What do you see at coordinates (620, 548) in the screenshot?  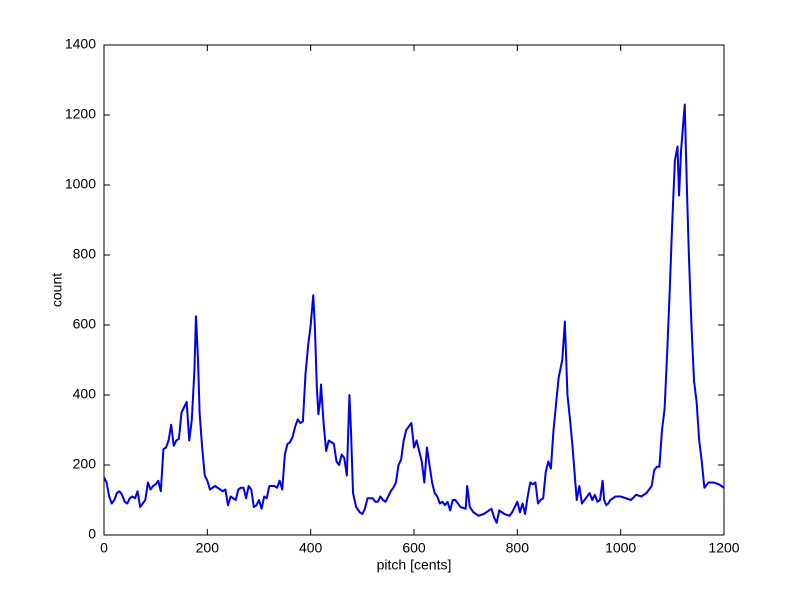 I see `x-tick-label: 1000` at bounding box center [620, 548].